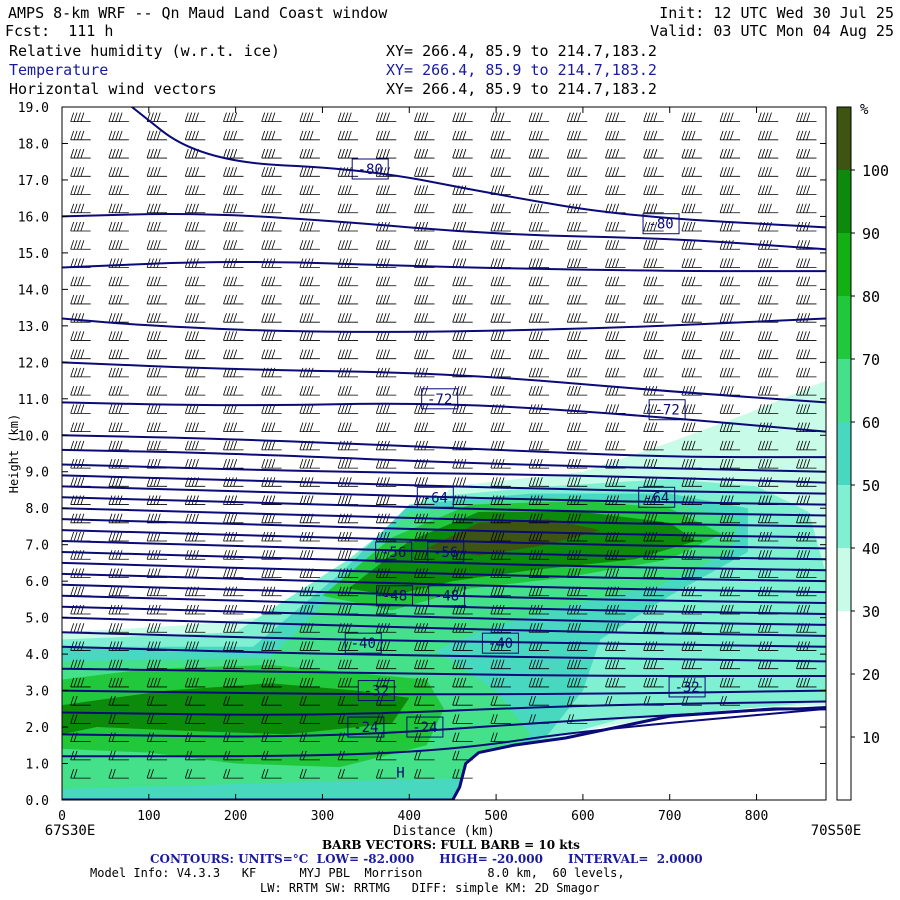 The height and width of the screenshot is (900, 900). Describe the element at coordinates (363, 643) in the screenshot. I see `contour-label-box` at that location.